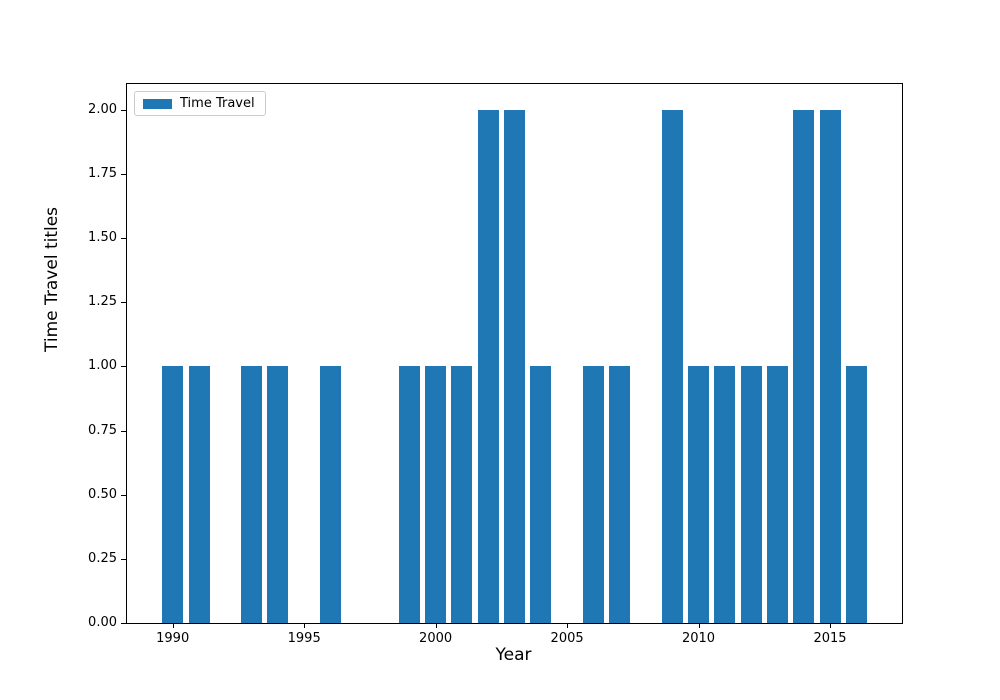 Image resolution: width=1000 pixels, height=700 pixels. I want to click on y-tick-mark-0.75, so click(123, 431).